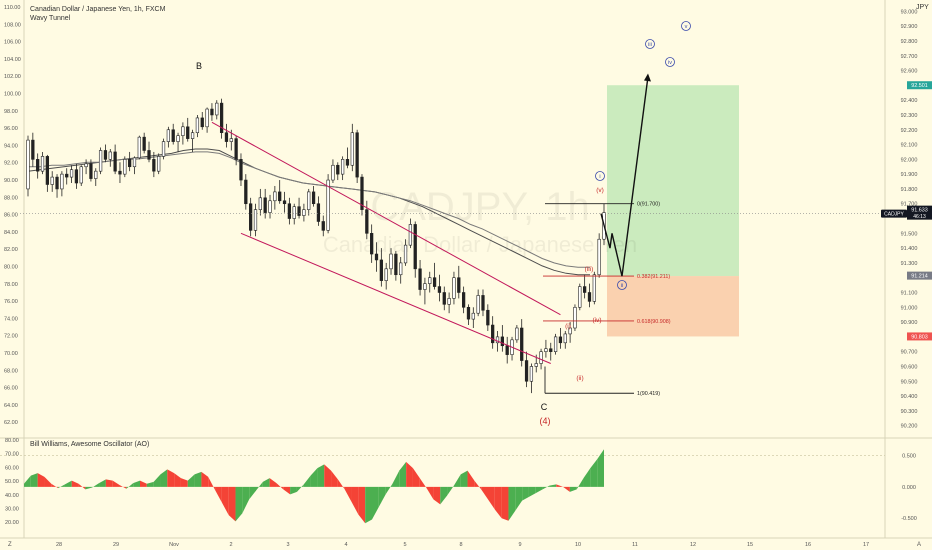 The width and height of the screenshot is (932, 550). I want to click on right-axis-tick: 90.900, so click(909, 323).